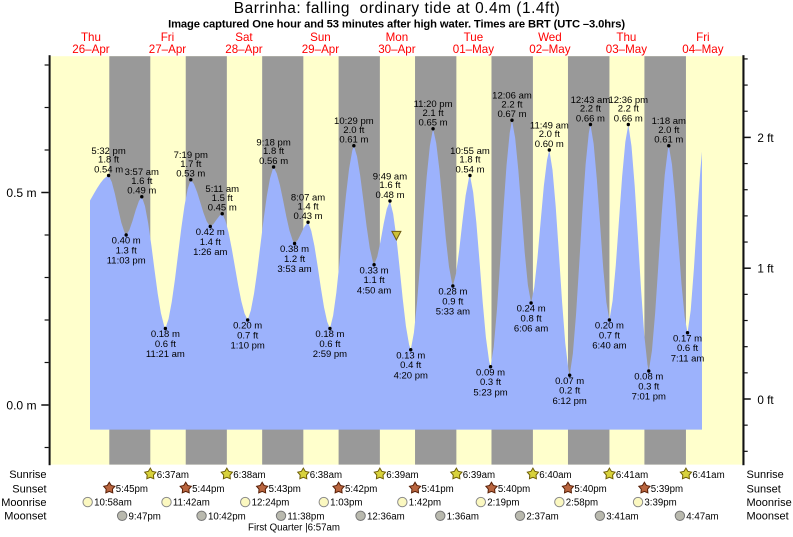 This screenshot has width=793, height=537. What do you see at coordinates (452, 292) in the screenshot?
I see `svg-text: 0.28 m` at bounding box center [452, 292].